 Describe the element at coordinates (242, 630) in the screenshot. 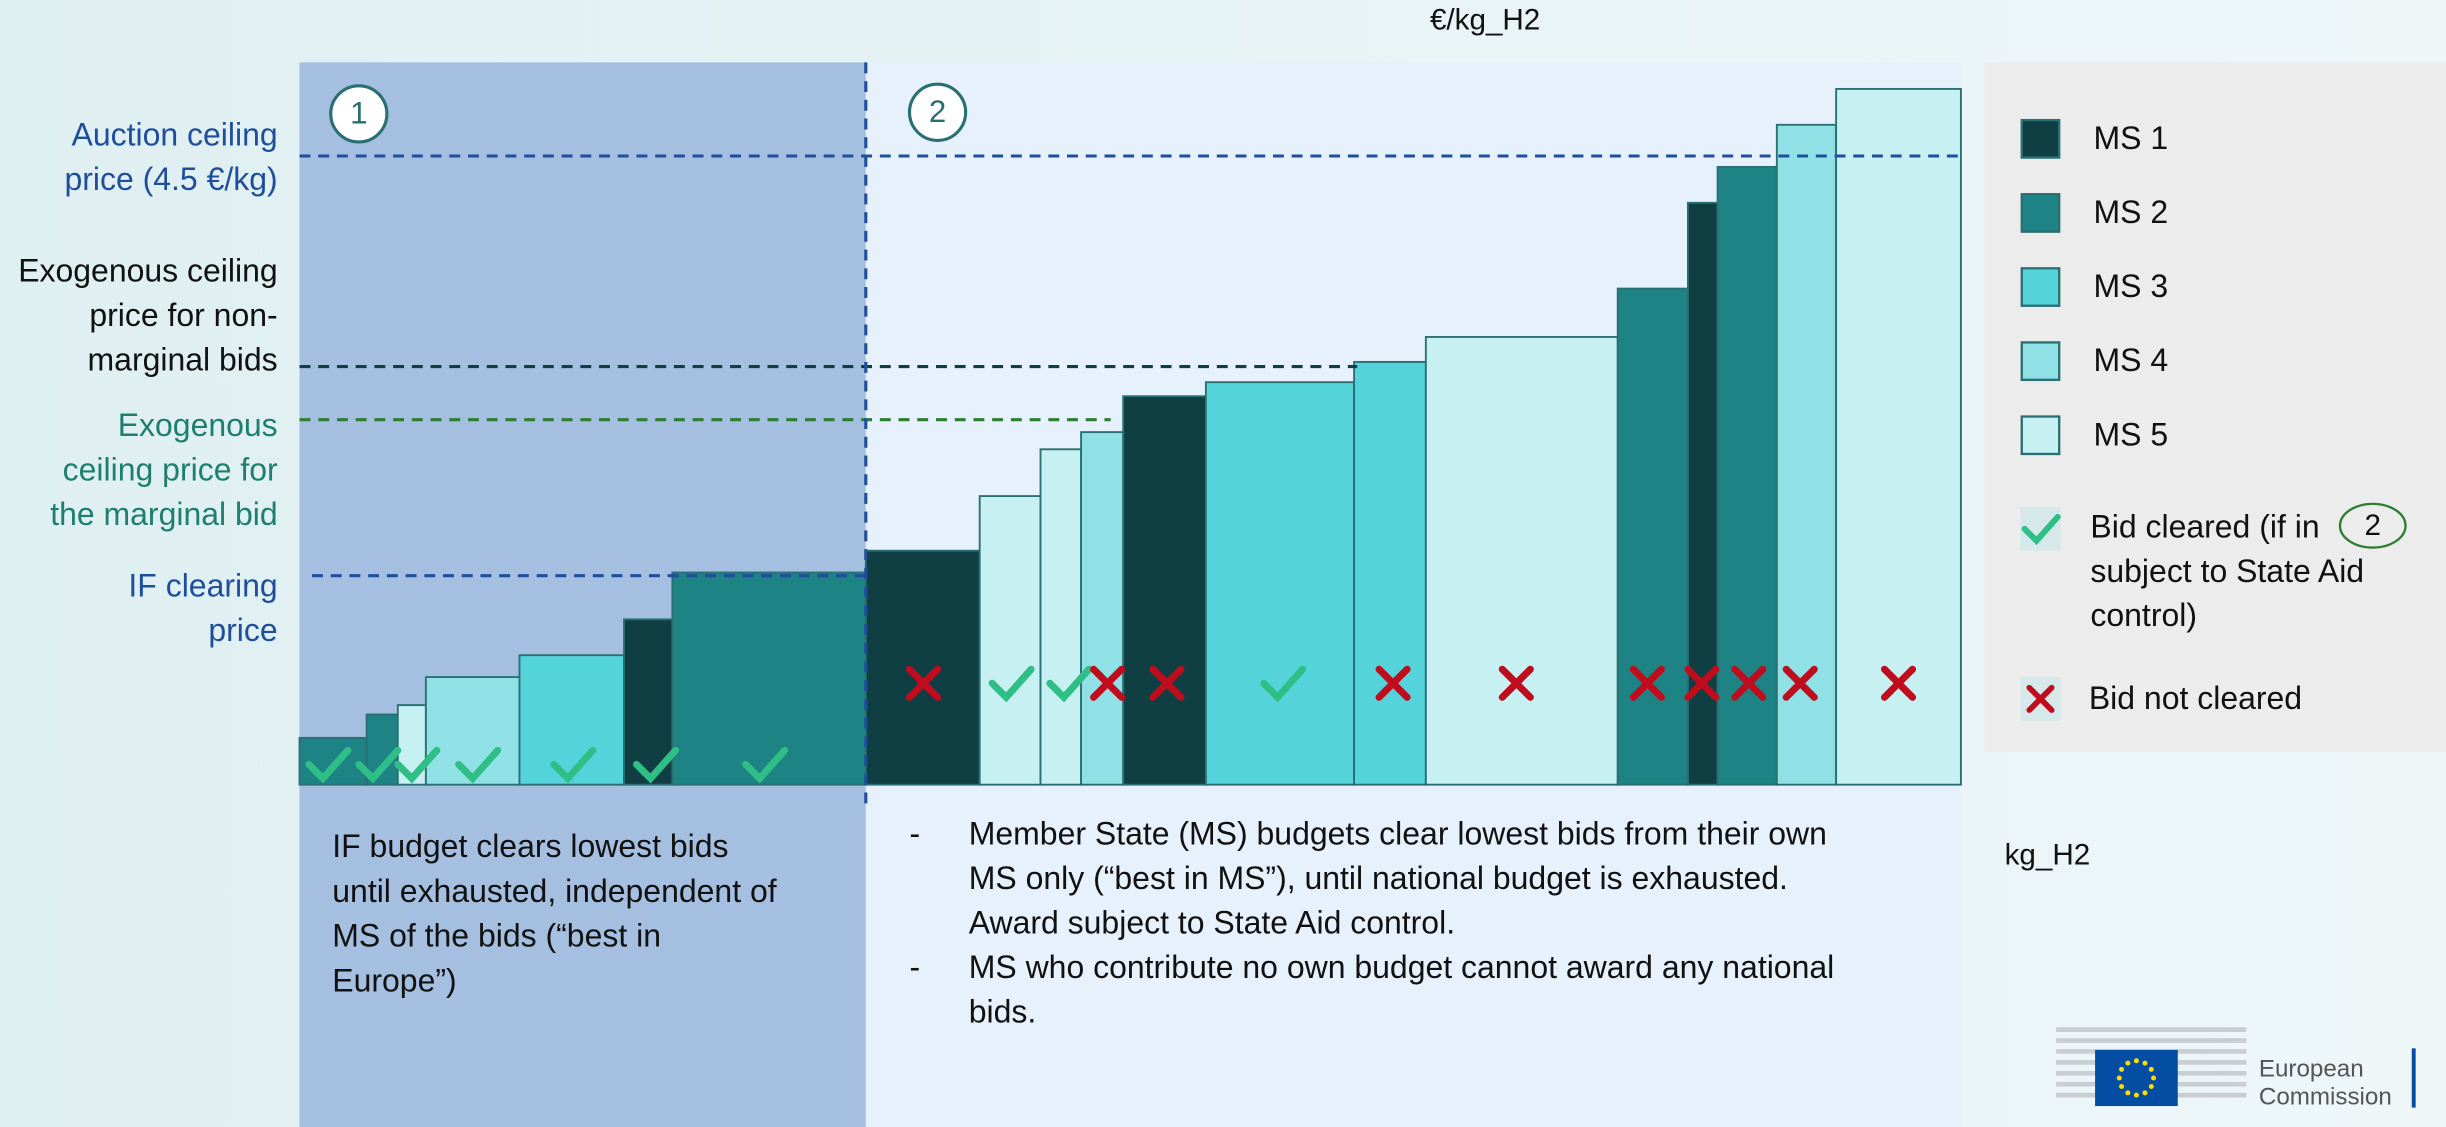

I see `price-level-label: price` at that location.